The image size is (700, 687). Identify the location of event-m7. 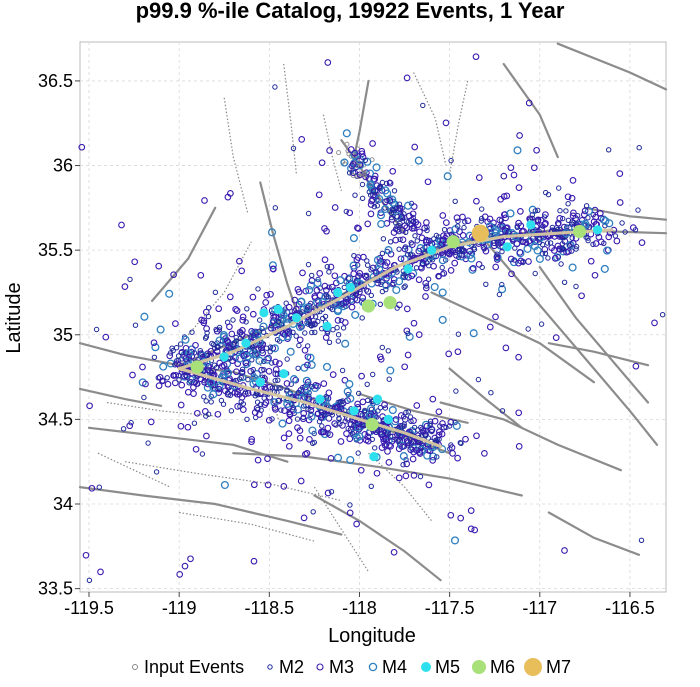
(480, 233).